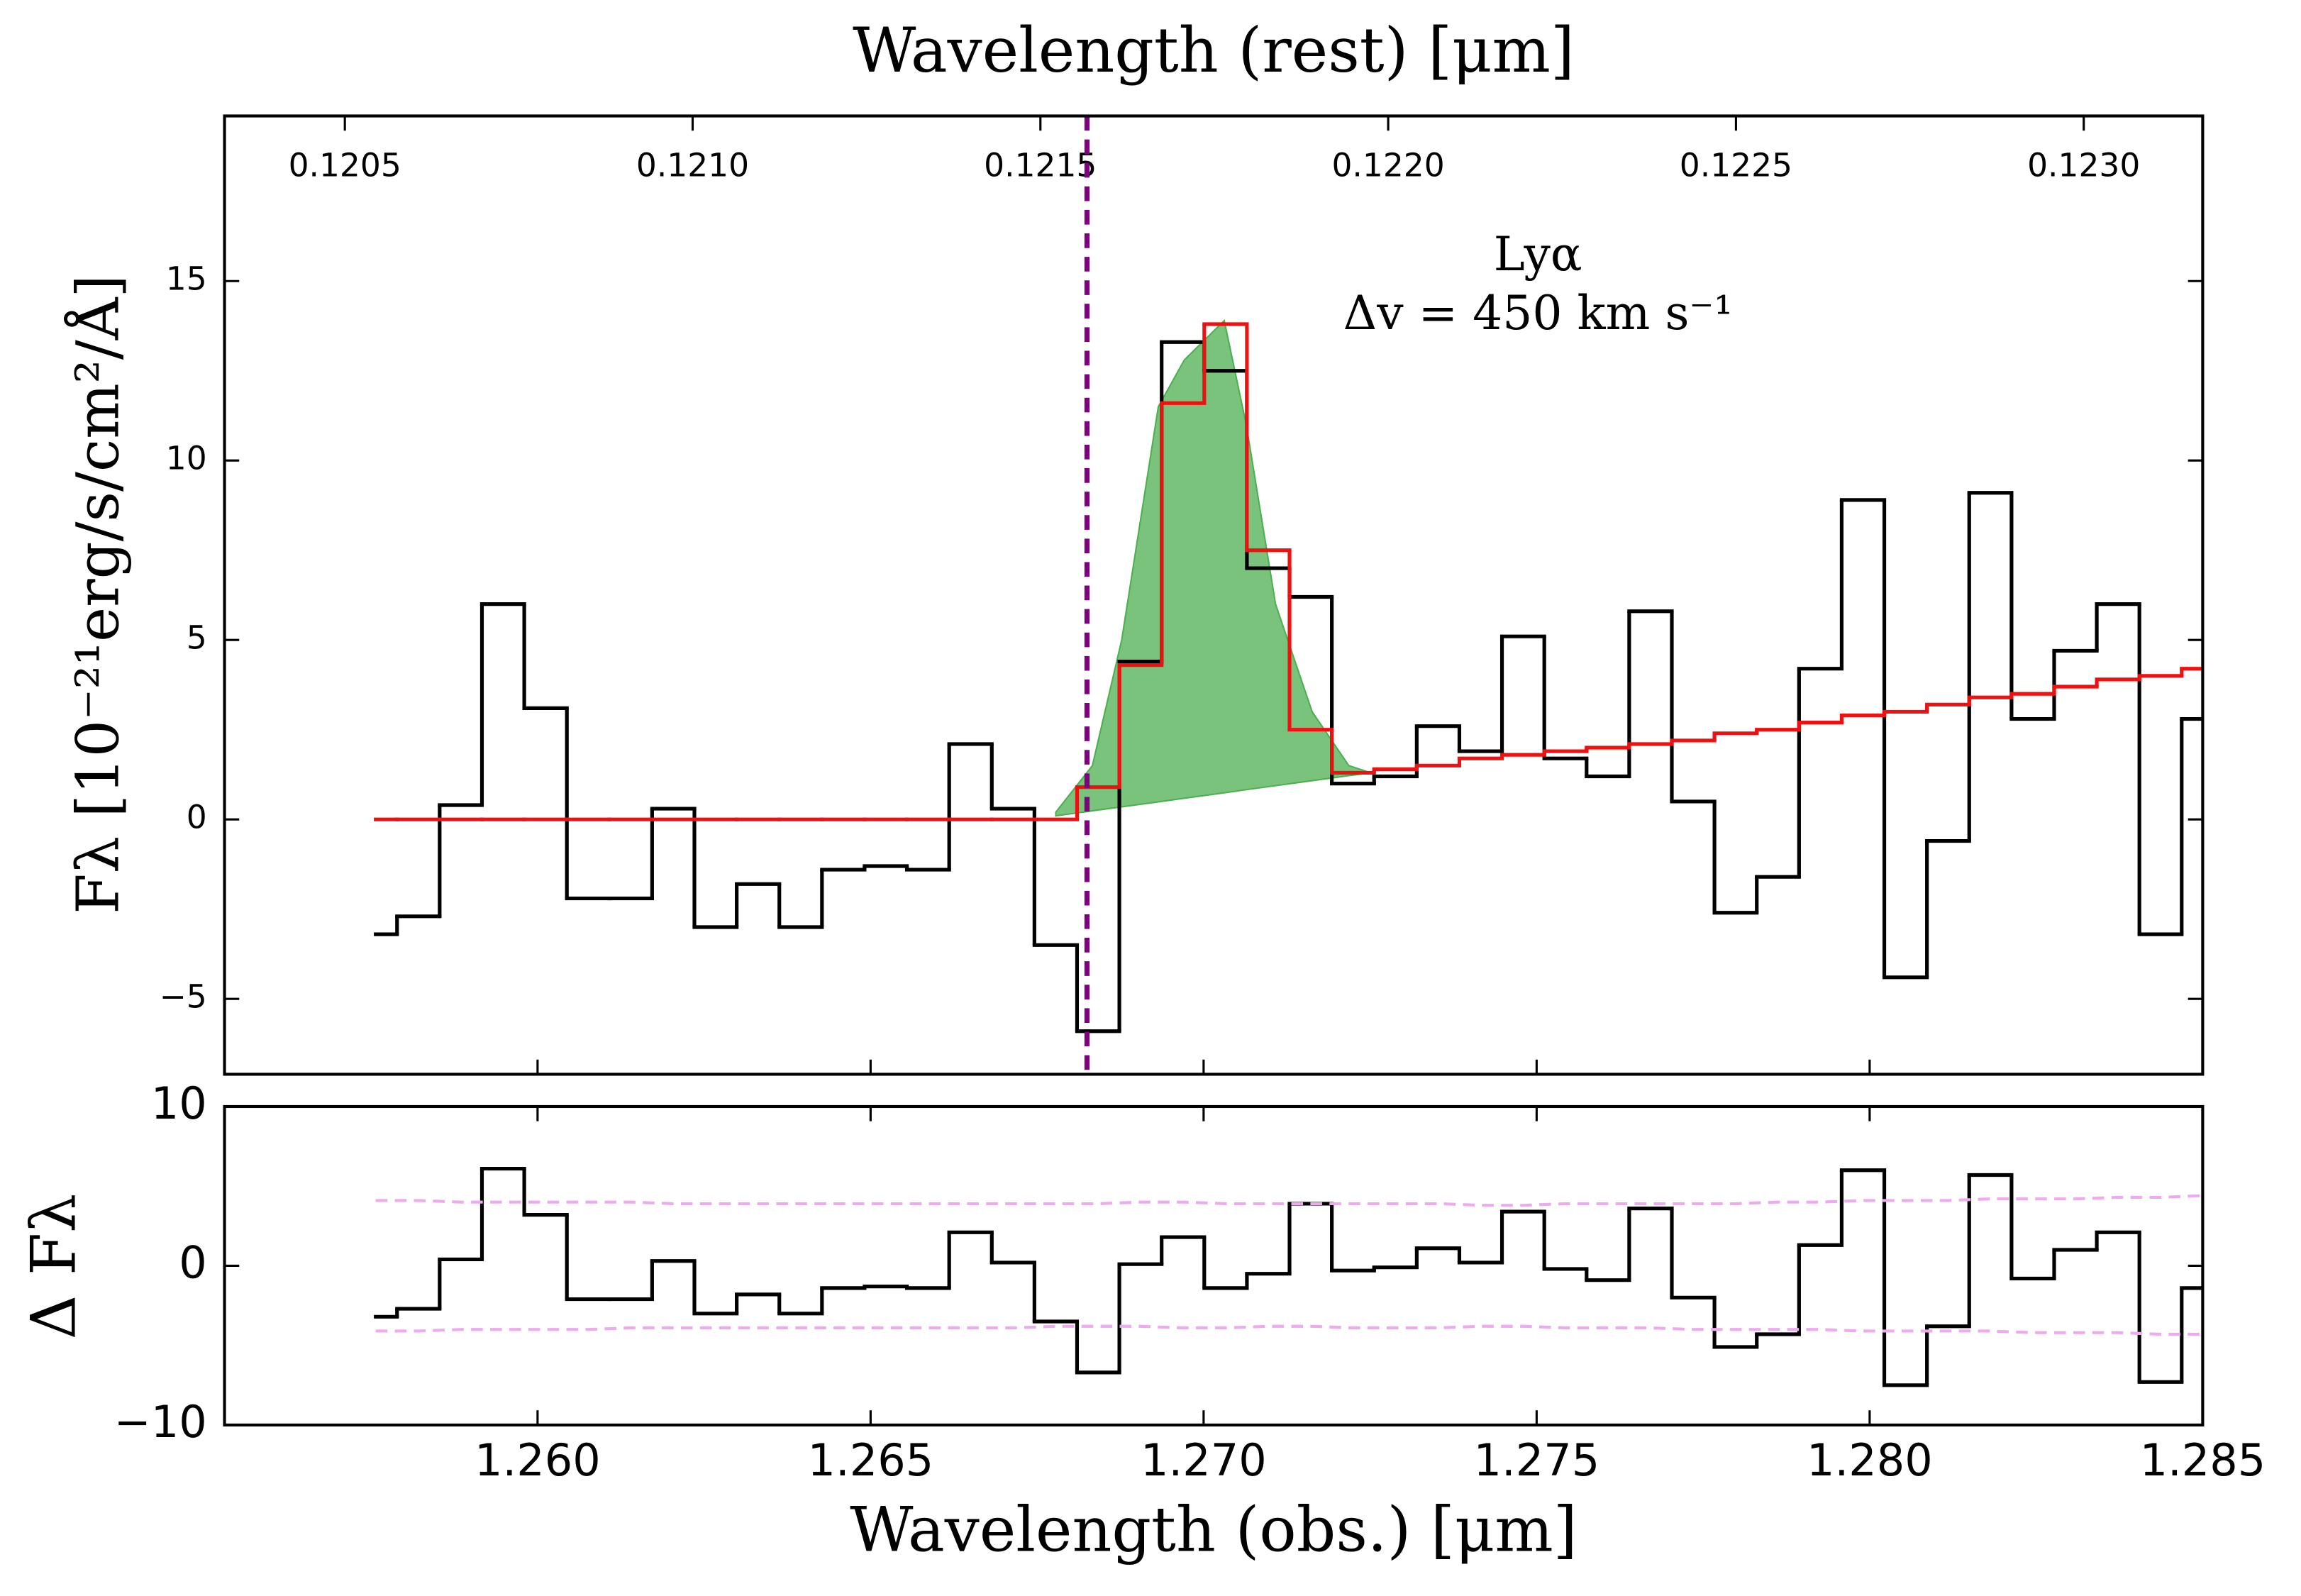  I want to click on x-axis-label: Wavelength (obs.) [μm], so click(1213, 1530).